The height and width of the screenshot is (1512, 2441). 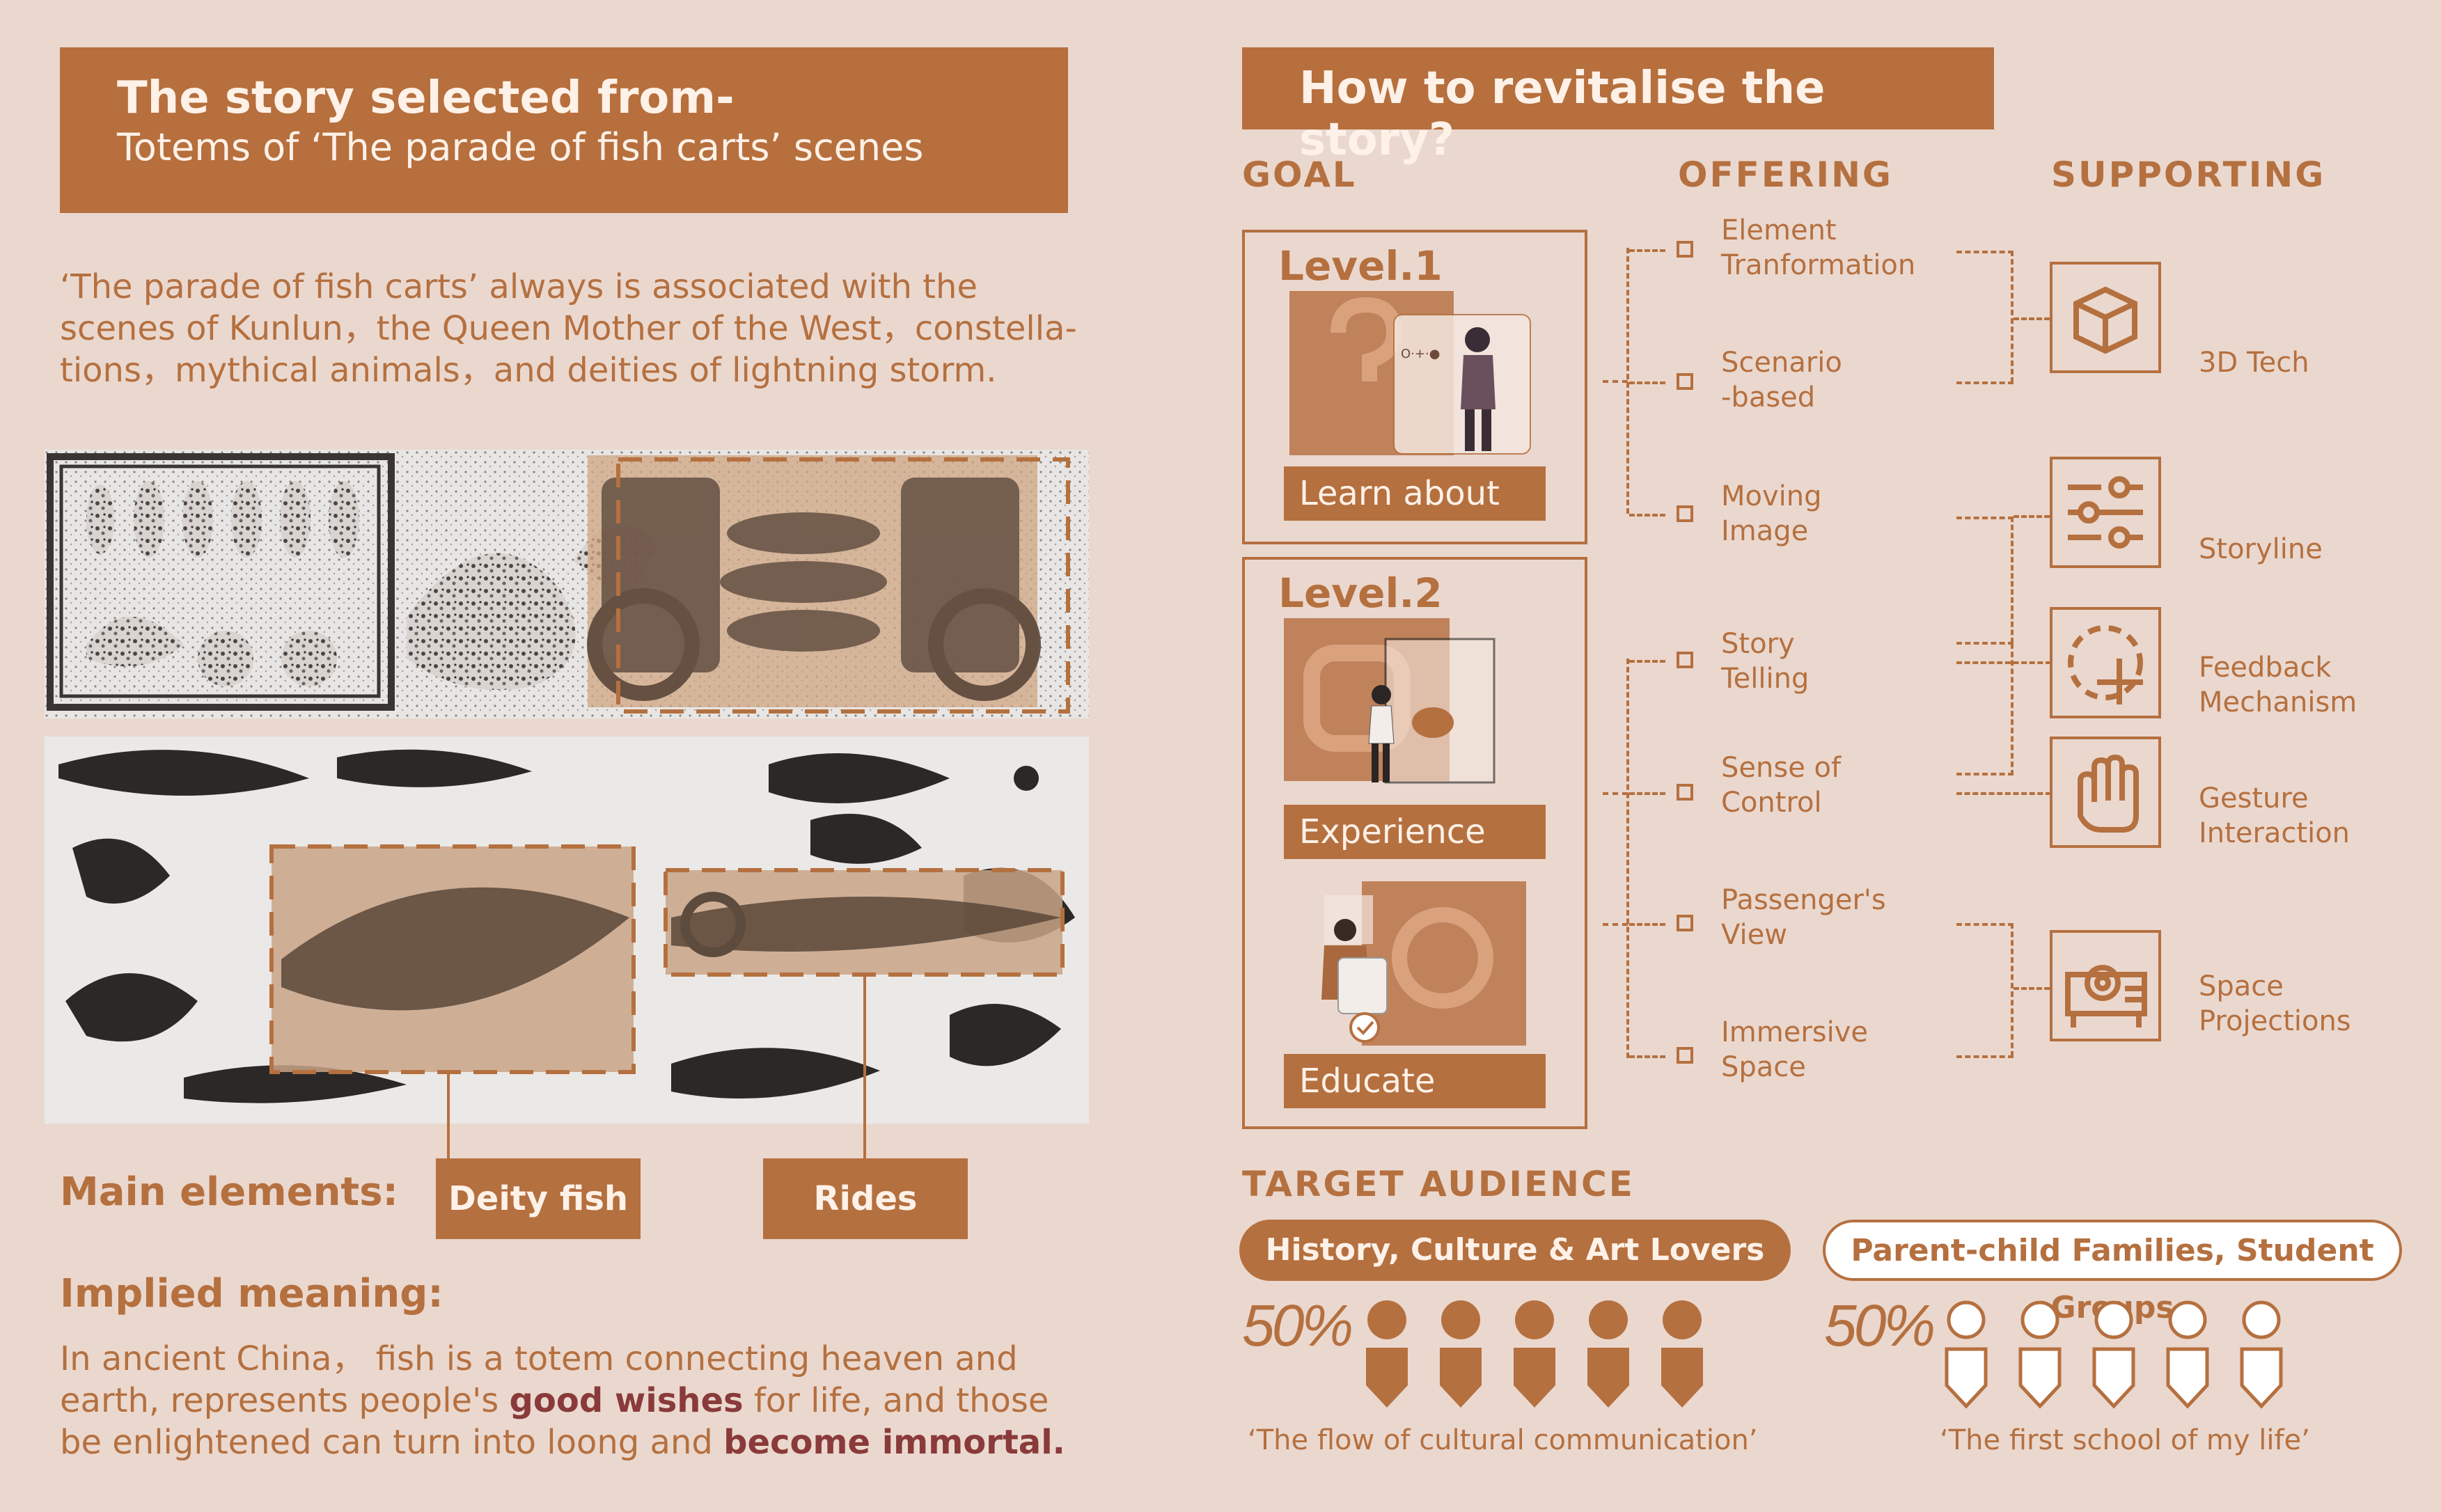 I want to click on sup-feedback: Feedback Mechanism, so click(x=2278, y=685).